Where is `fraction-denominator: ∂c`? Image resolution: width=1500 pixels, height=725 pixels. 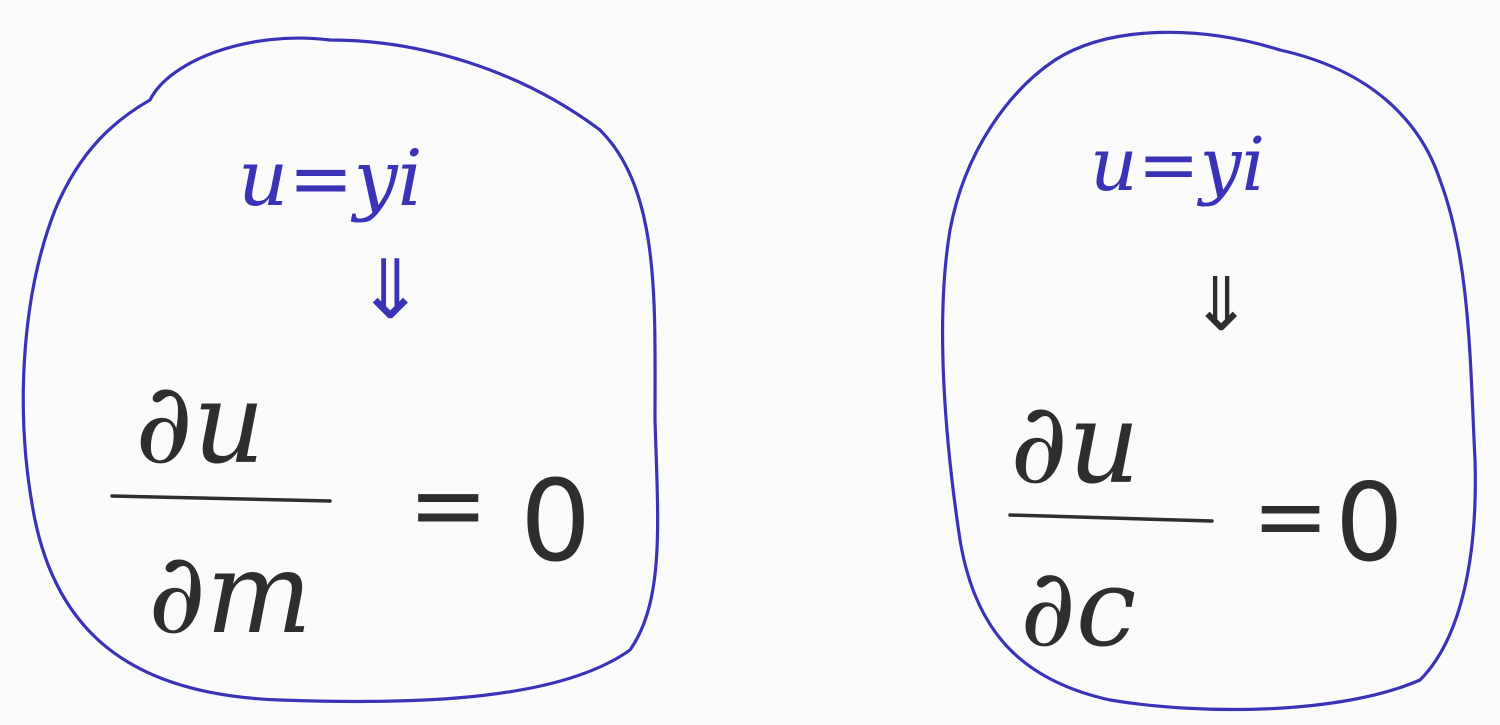 fraction-denominator: ∂c is located at coordinates (1078, 608).